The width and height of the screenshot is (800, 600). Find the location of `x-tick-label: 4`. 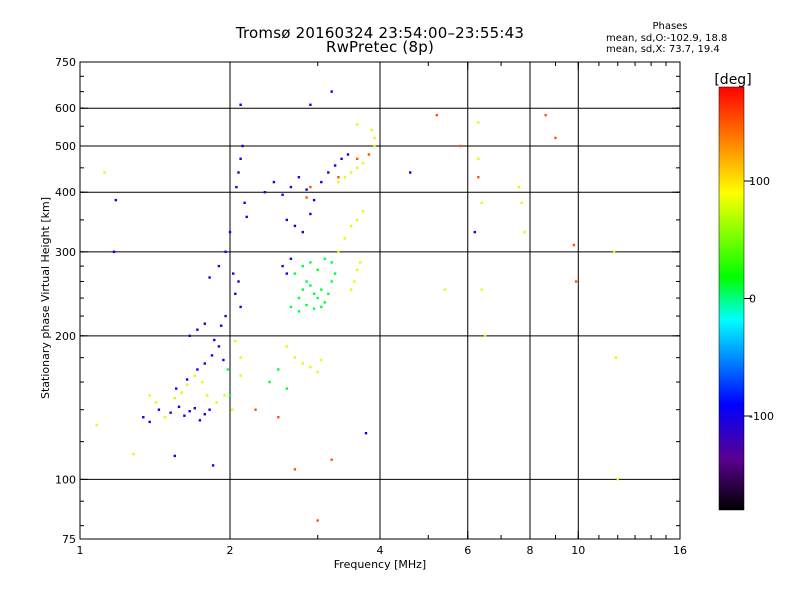

x-tick-label: 4 is located at coordinates (380, 550).